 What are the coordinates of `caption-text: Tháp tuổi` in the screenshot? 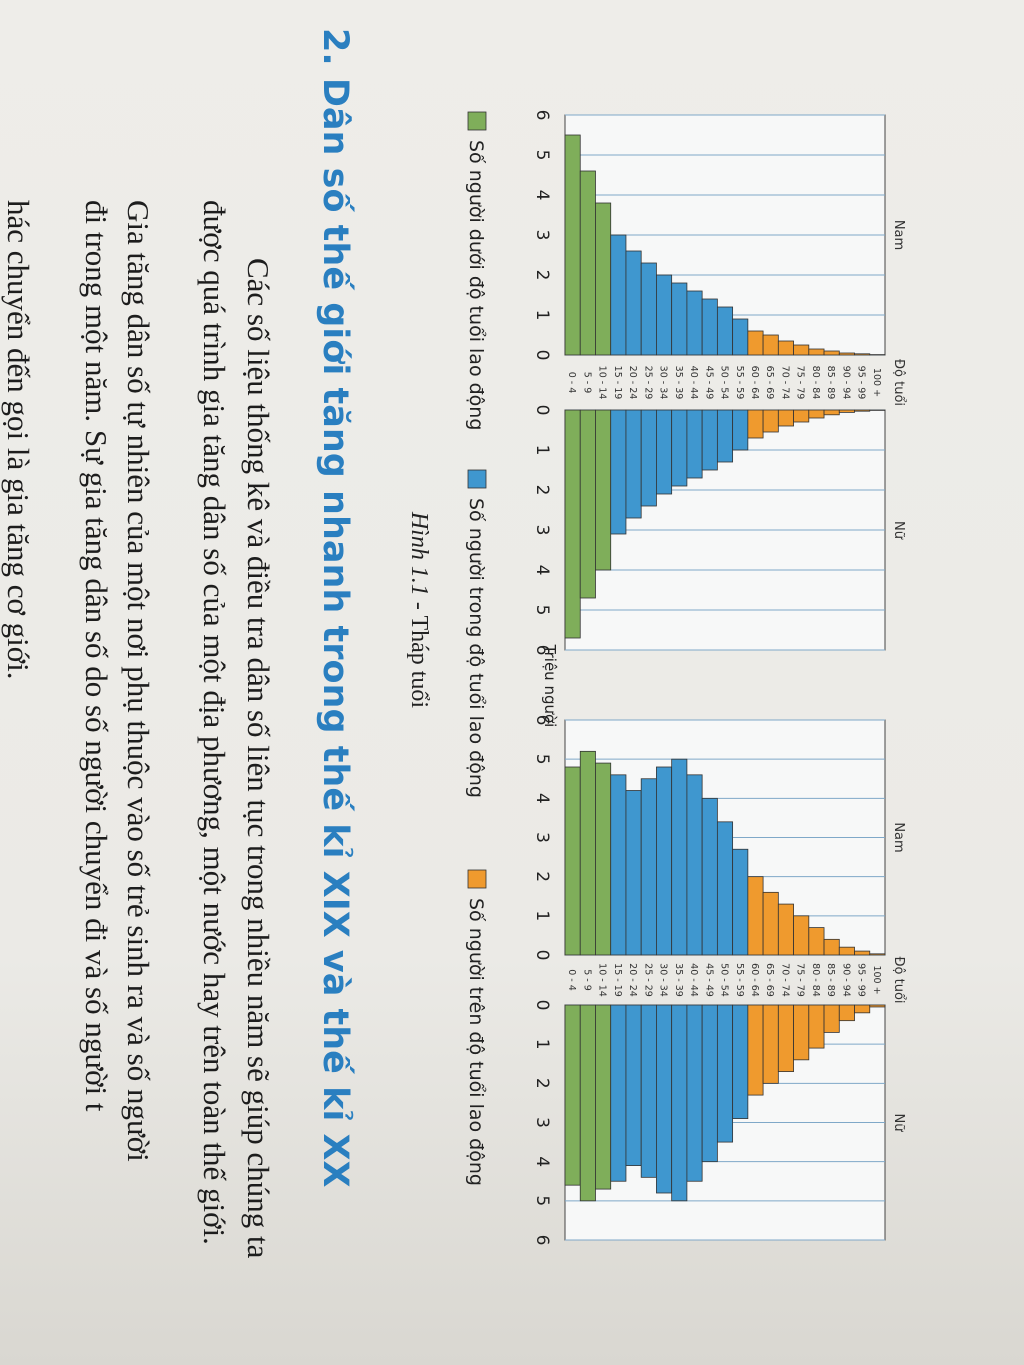 It's located at (419, 661).